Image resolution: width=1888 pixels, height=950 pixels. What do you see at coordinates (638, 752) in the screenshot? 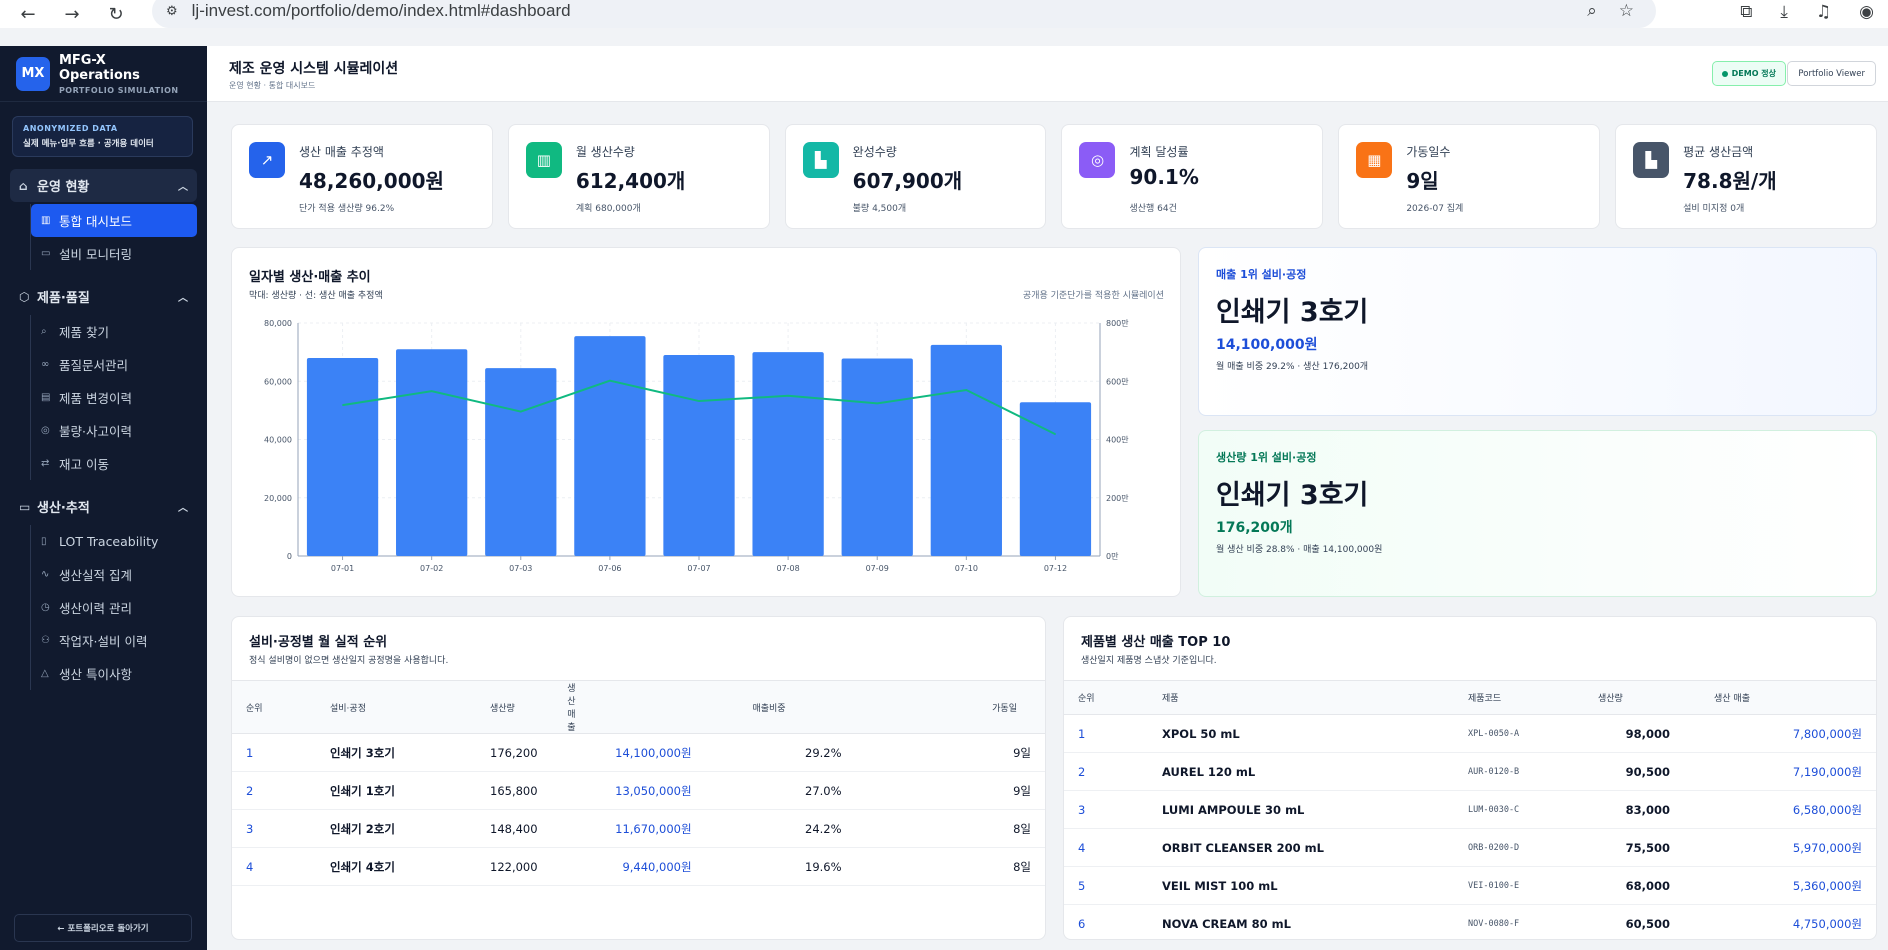
I see `table-row: 1 인쇄기 3호기 176,200 14,100,000원 29.2% 9일` at bounding box center [638, 752].